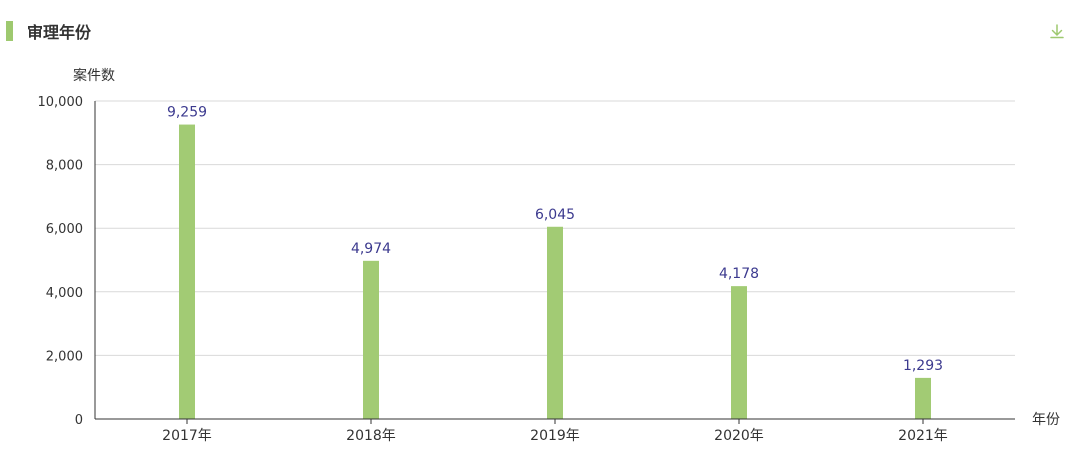 The image size is (1080, 461). What do you see at coordinates (64, 293) in the screenshot?
I see `y-tick-label: 4,000` at bounding box center [64, 293].